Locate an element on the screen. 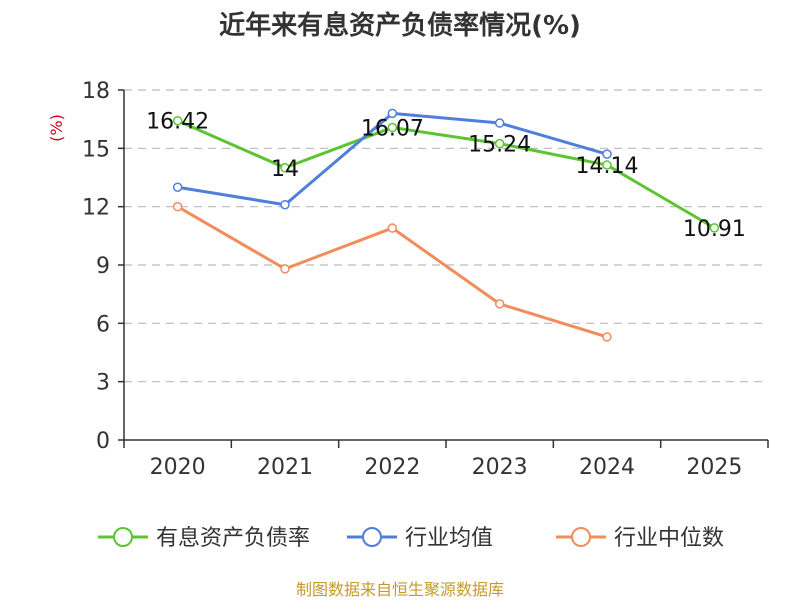 The width and height of the screenshot is (800, 600). x-tick-label: 2022 is located at coordinates (392, 467).